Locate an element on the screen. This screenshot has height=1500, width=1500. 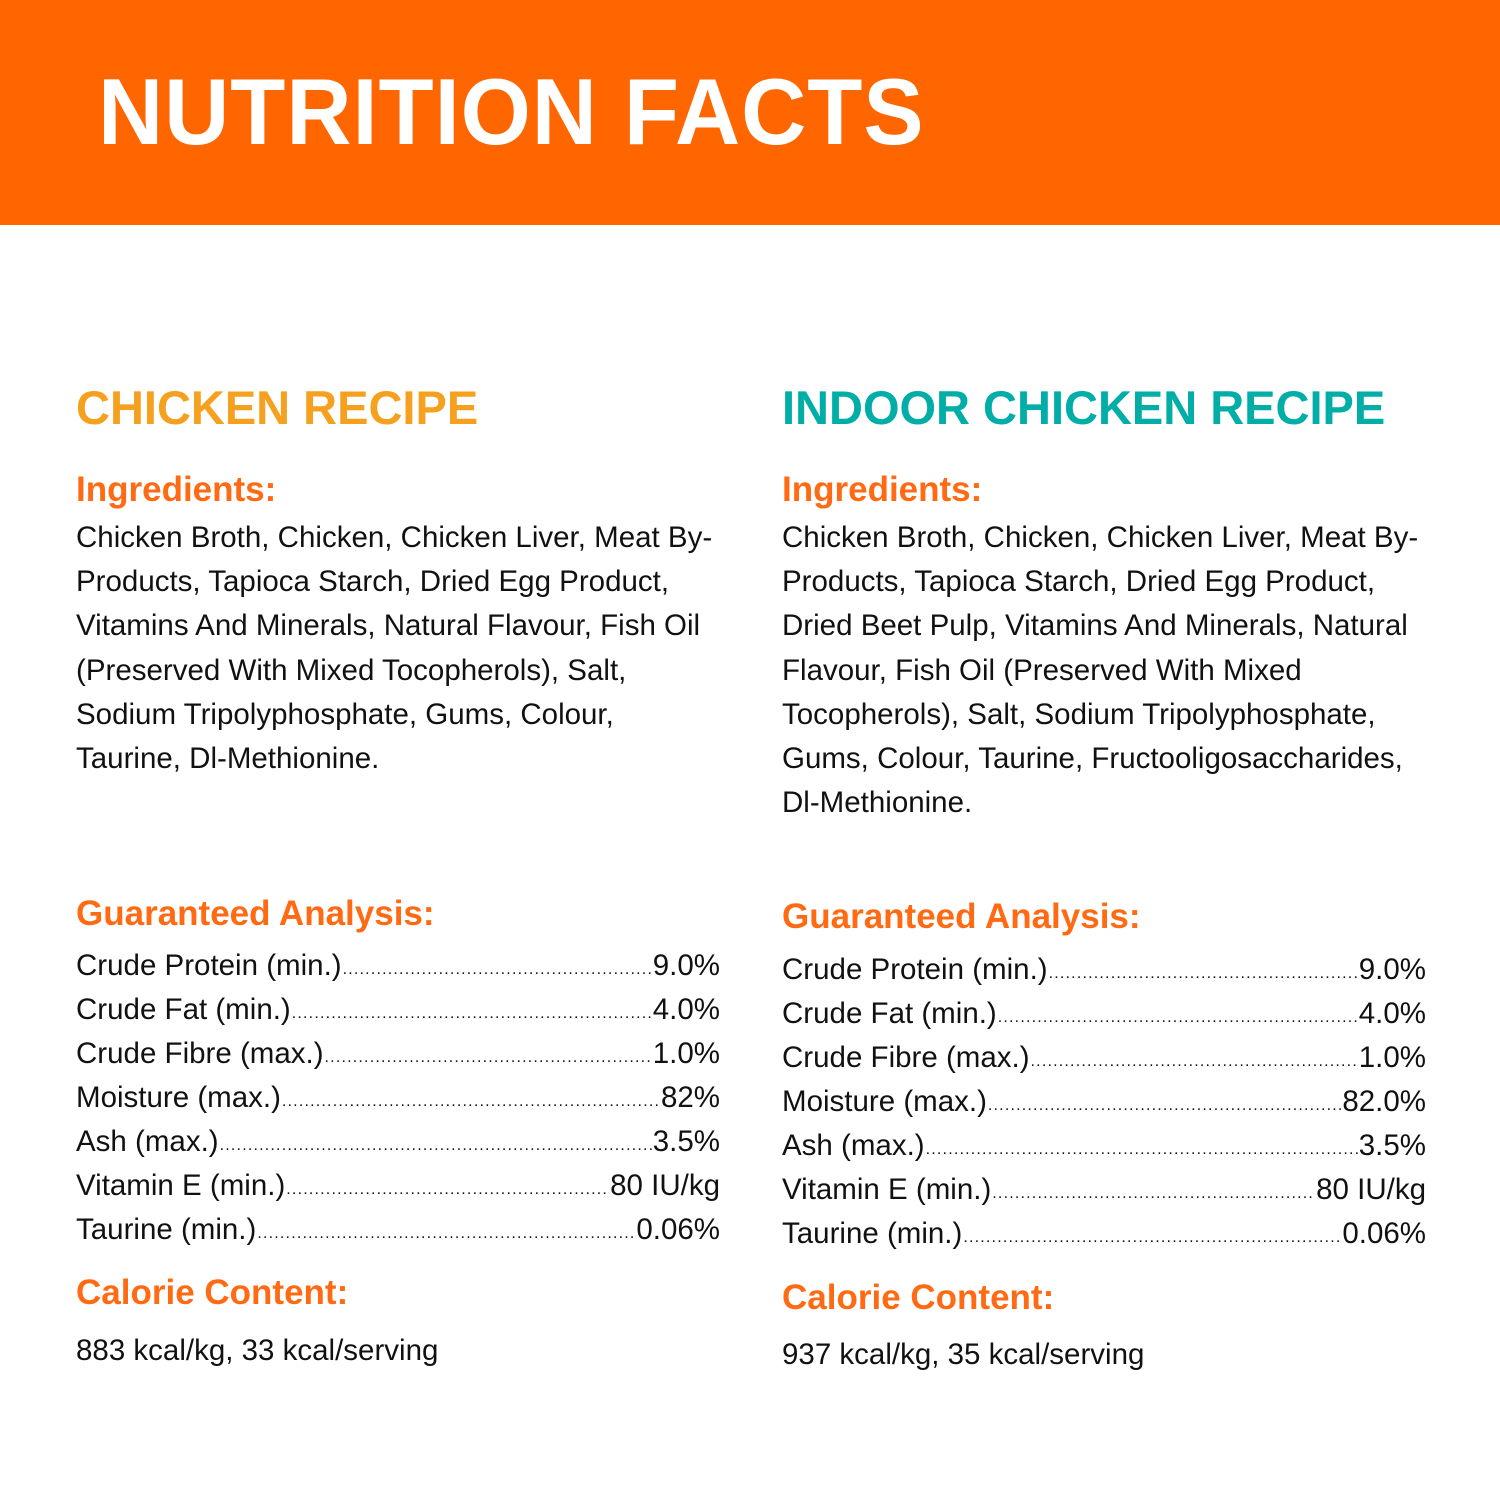
analysis-value: 82.0% is located at coordinates (1384, 1101).